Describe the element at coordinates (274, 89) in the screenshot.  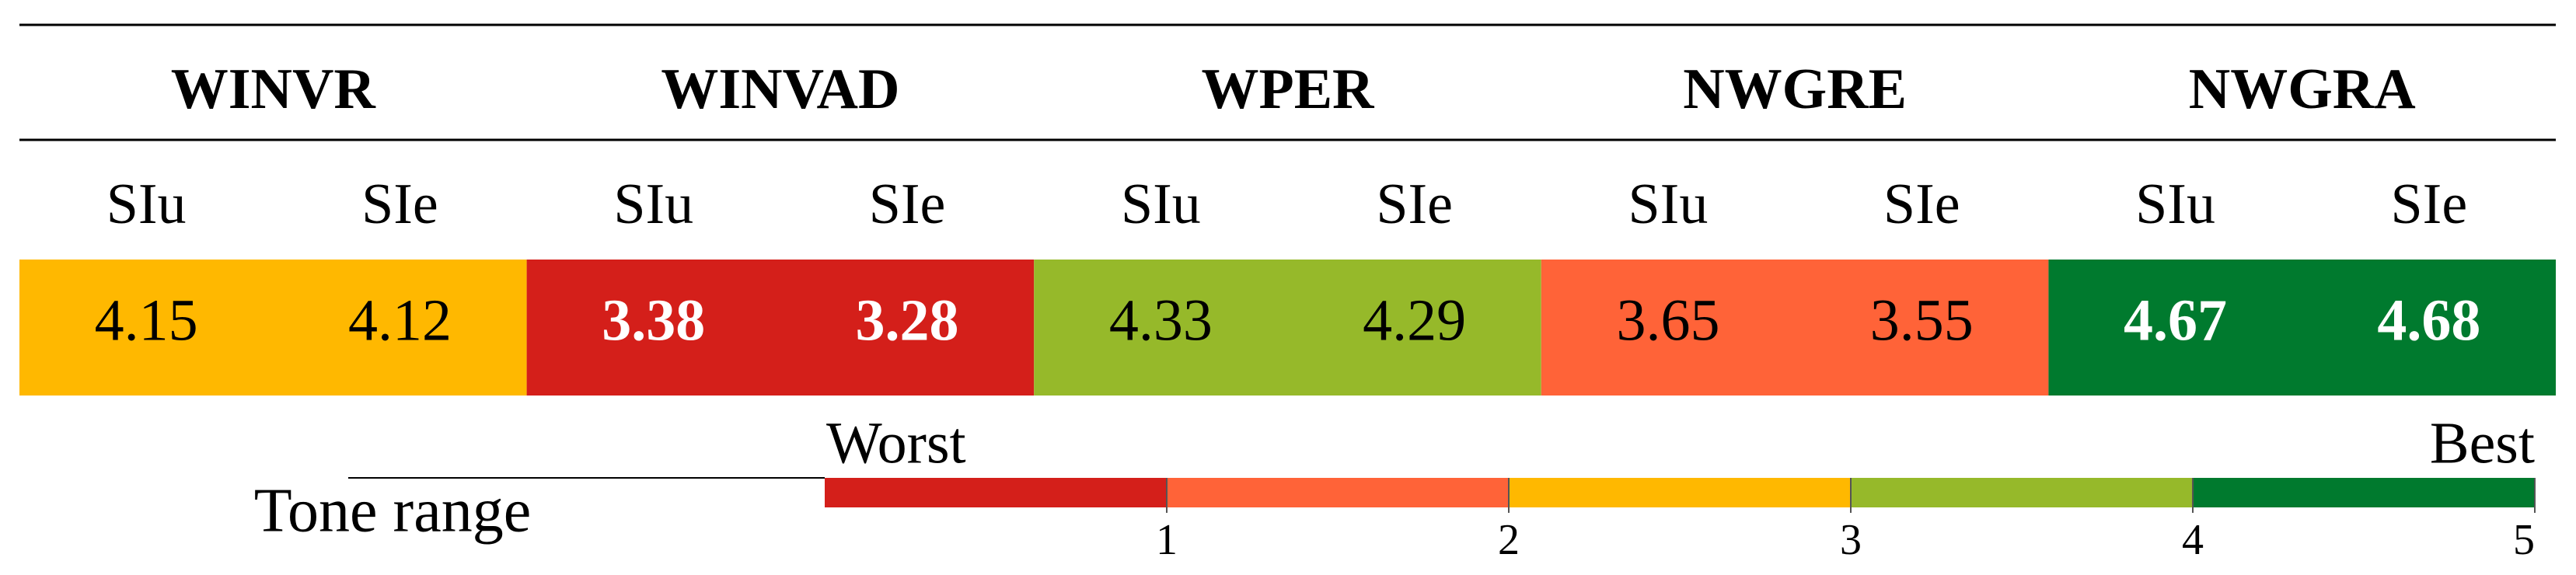
I see `group-header: WINVR` at that location.